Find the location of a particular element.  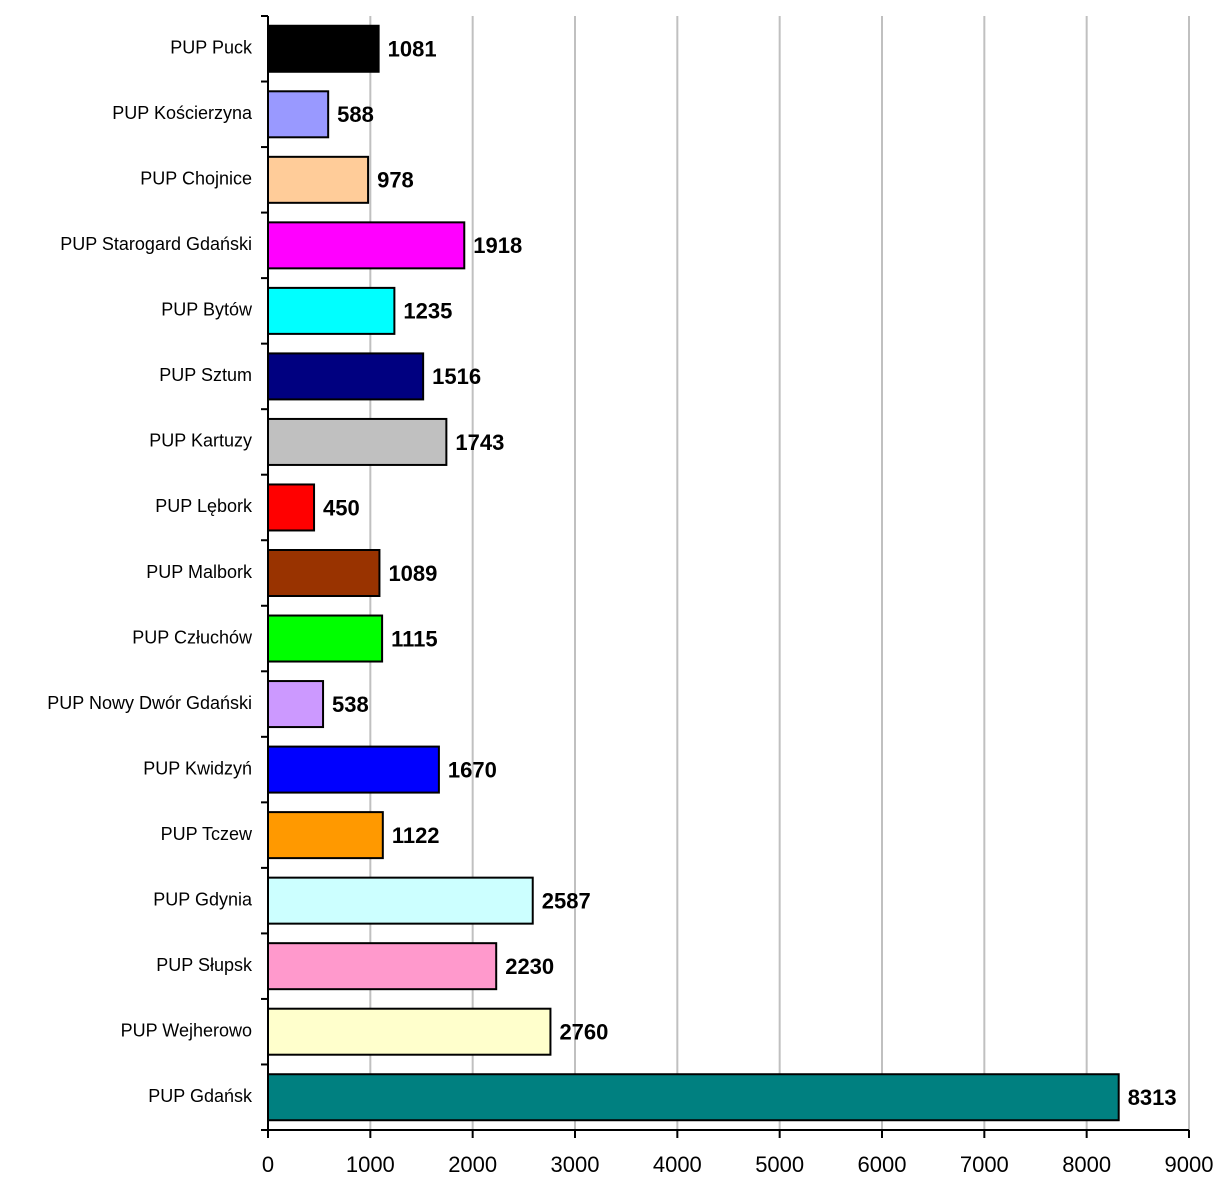

value-label: 450 is located at coordinates (341, 507).